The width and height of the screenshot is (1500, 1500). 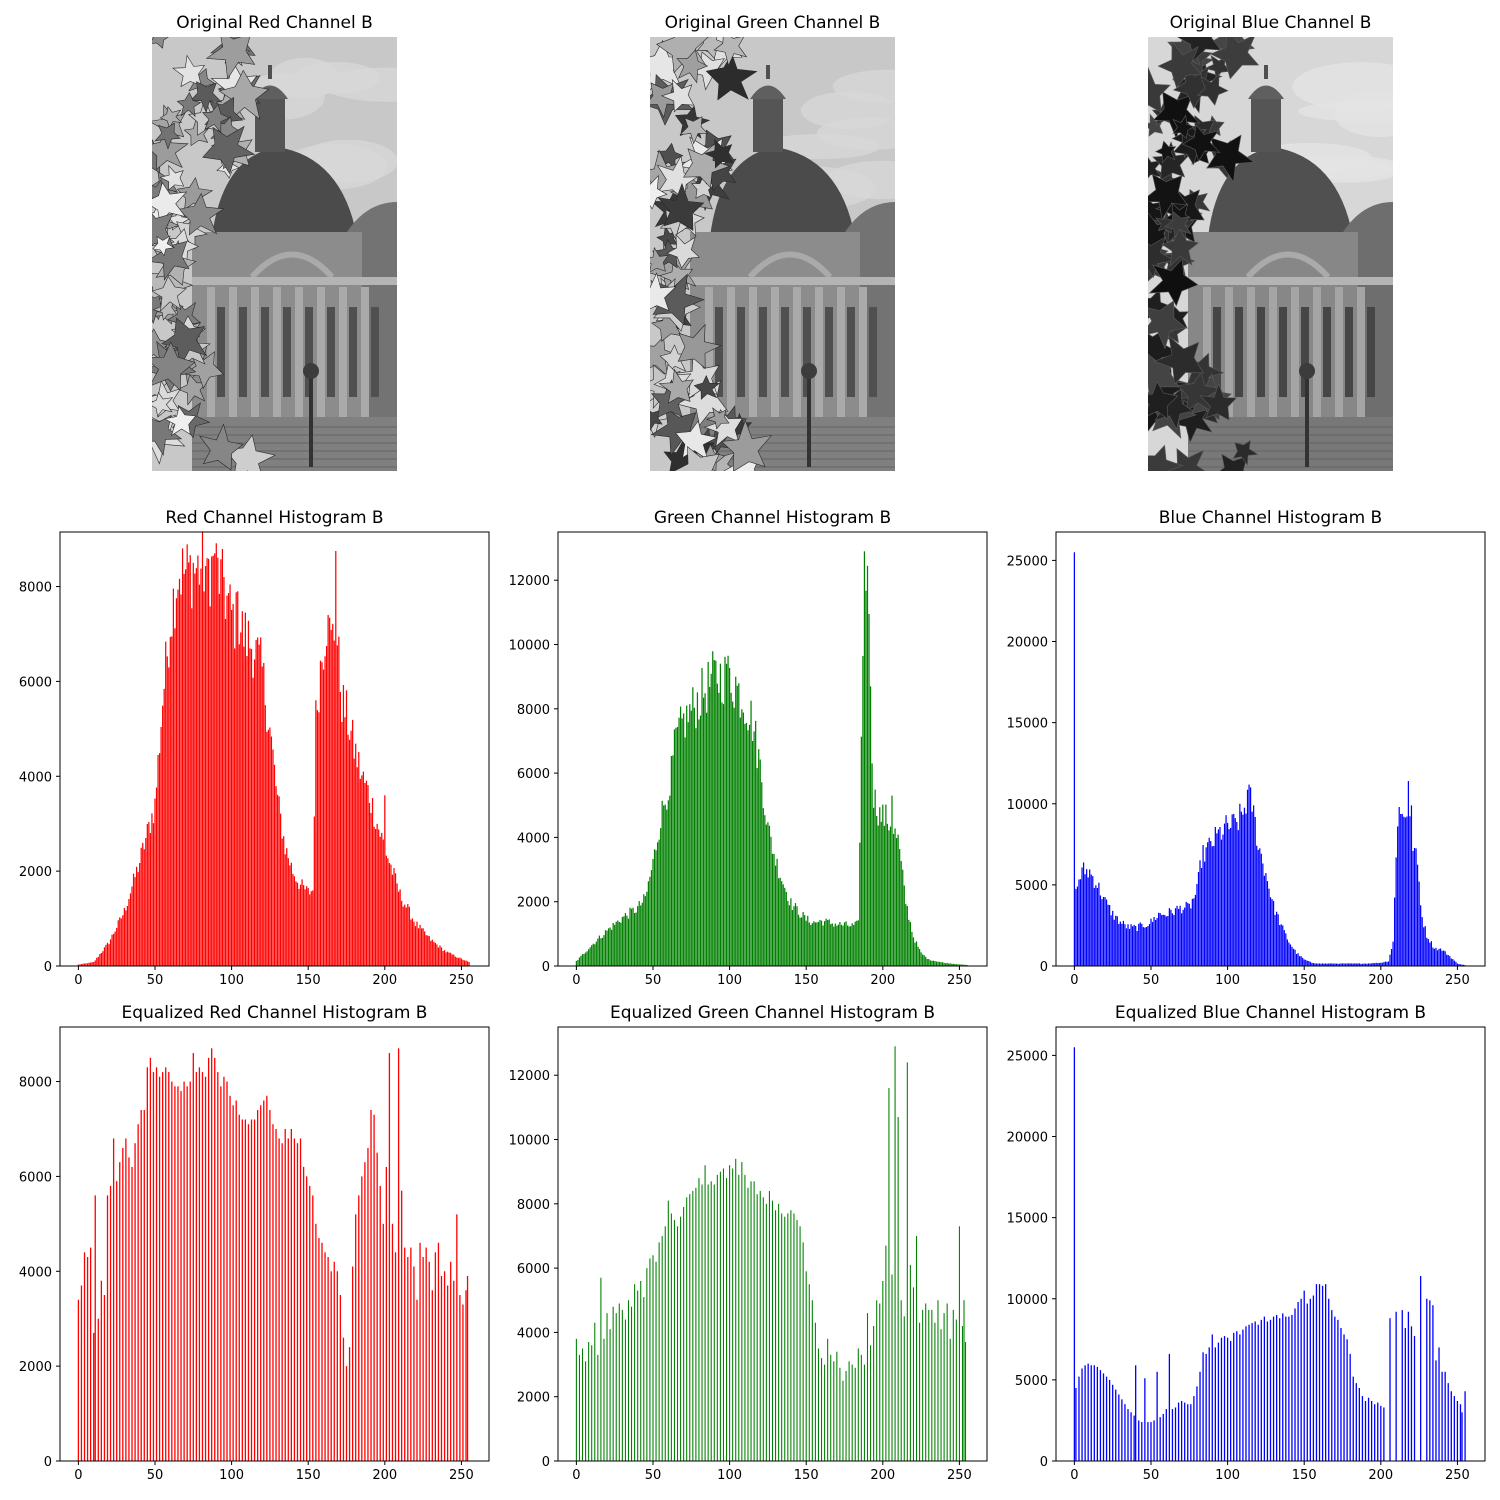 What do you see at coordinates (1031, 1381) in the screenshot?
I see `equalized-blue-channel-histogram-b-ytick-label: 5000` at bounding box center [1031, 1381].